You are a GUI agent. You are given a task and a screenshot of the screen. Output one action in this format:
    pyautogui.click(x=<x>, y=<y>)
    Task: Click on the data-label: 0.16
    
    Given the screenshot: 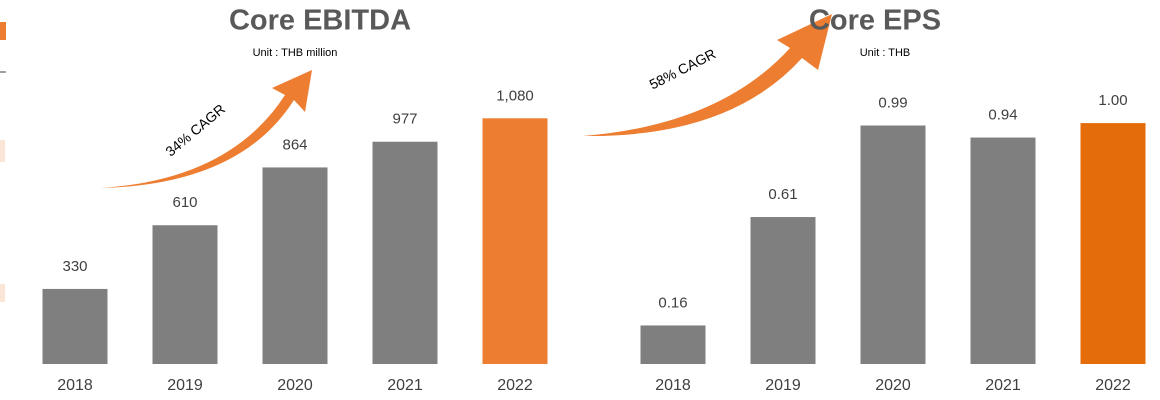 What is the action you would take?
    pyautogui.click(x=672, y=302)
    